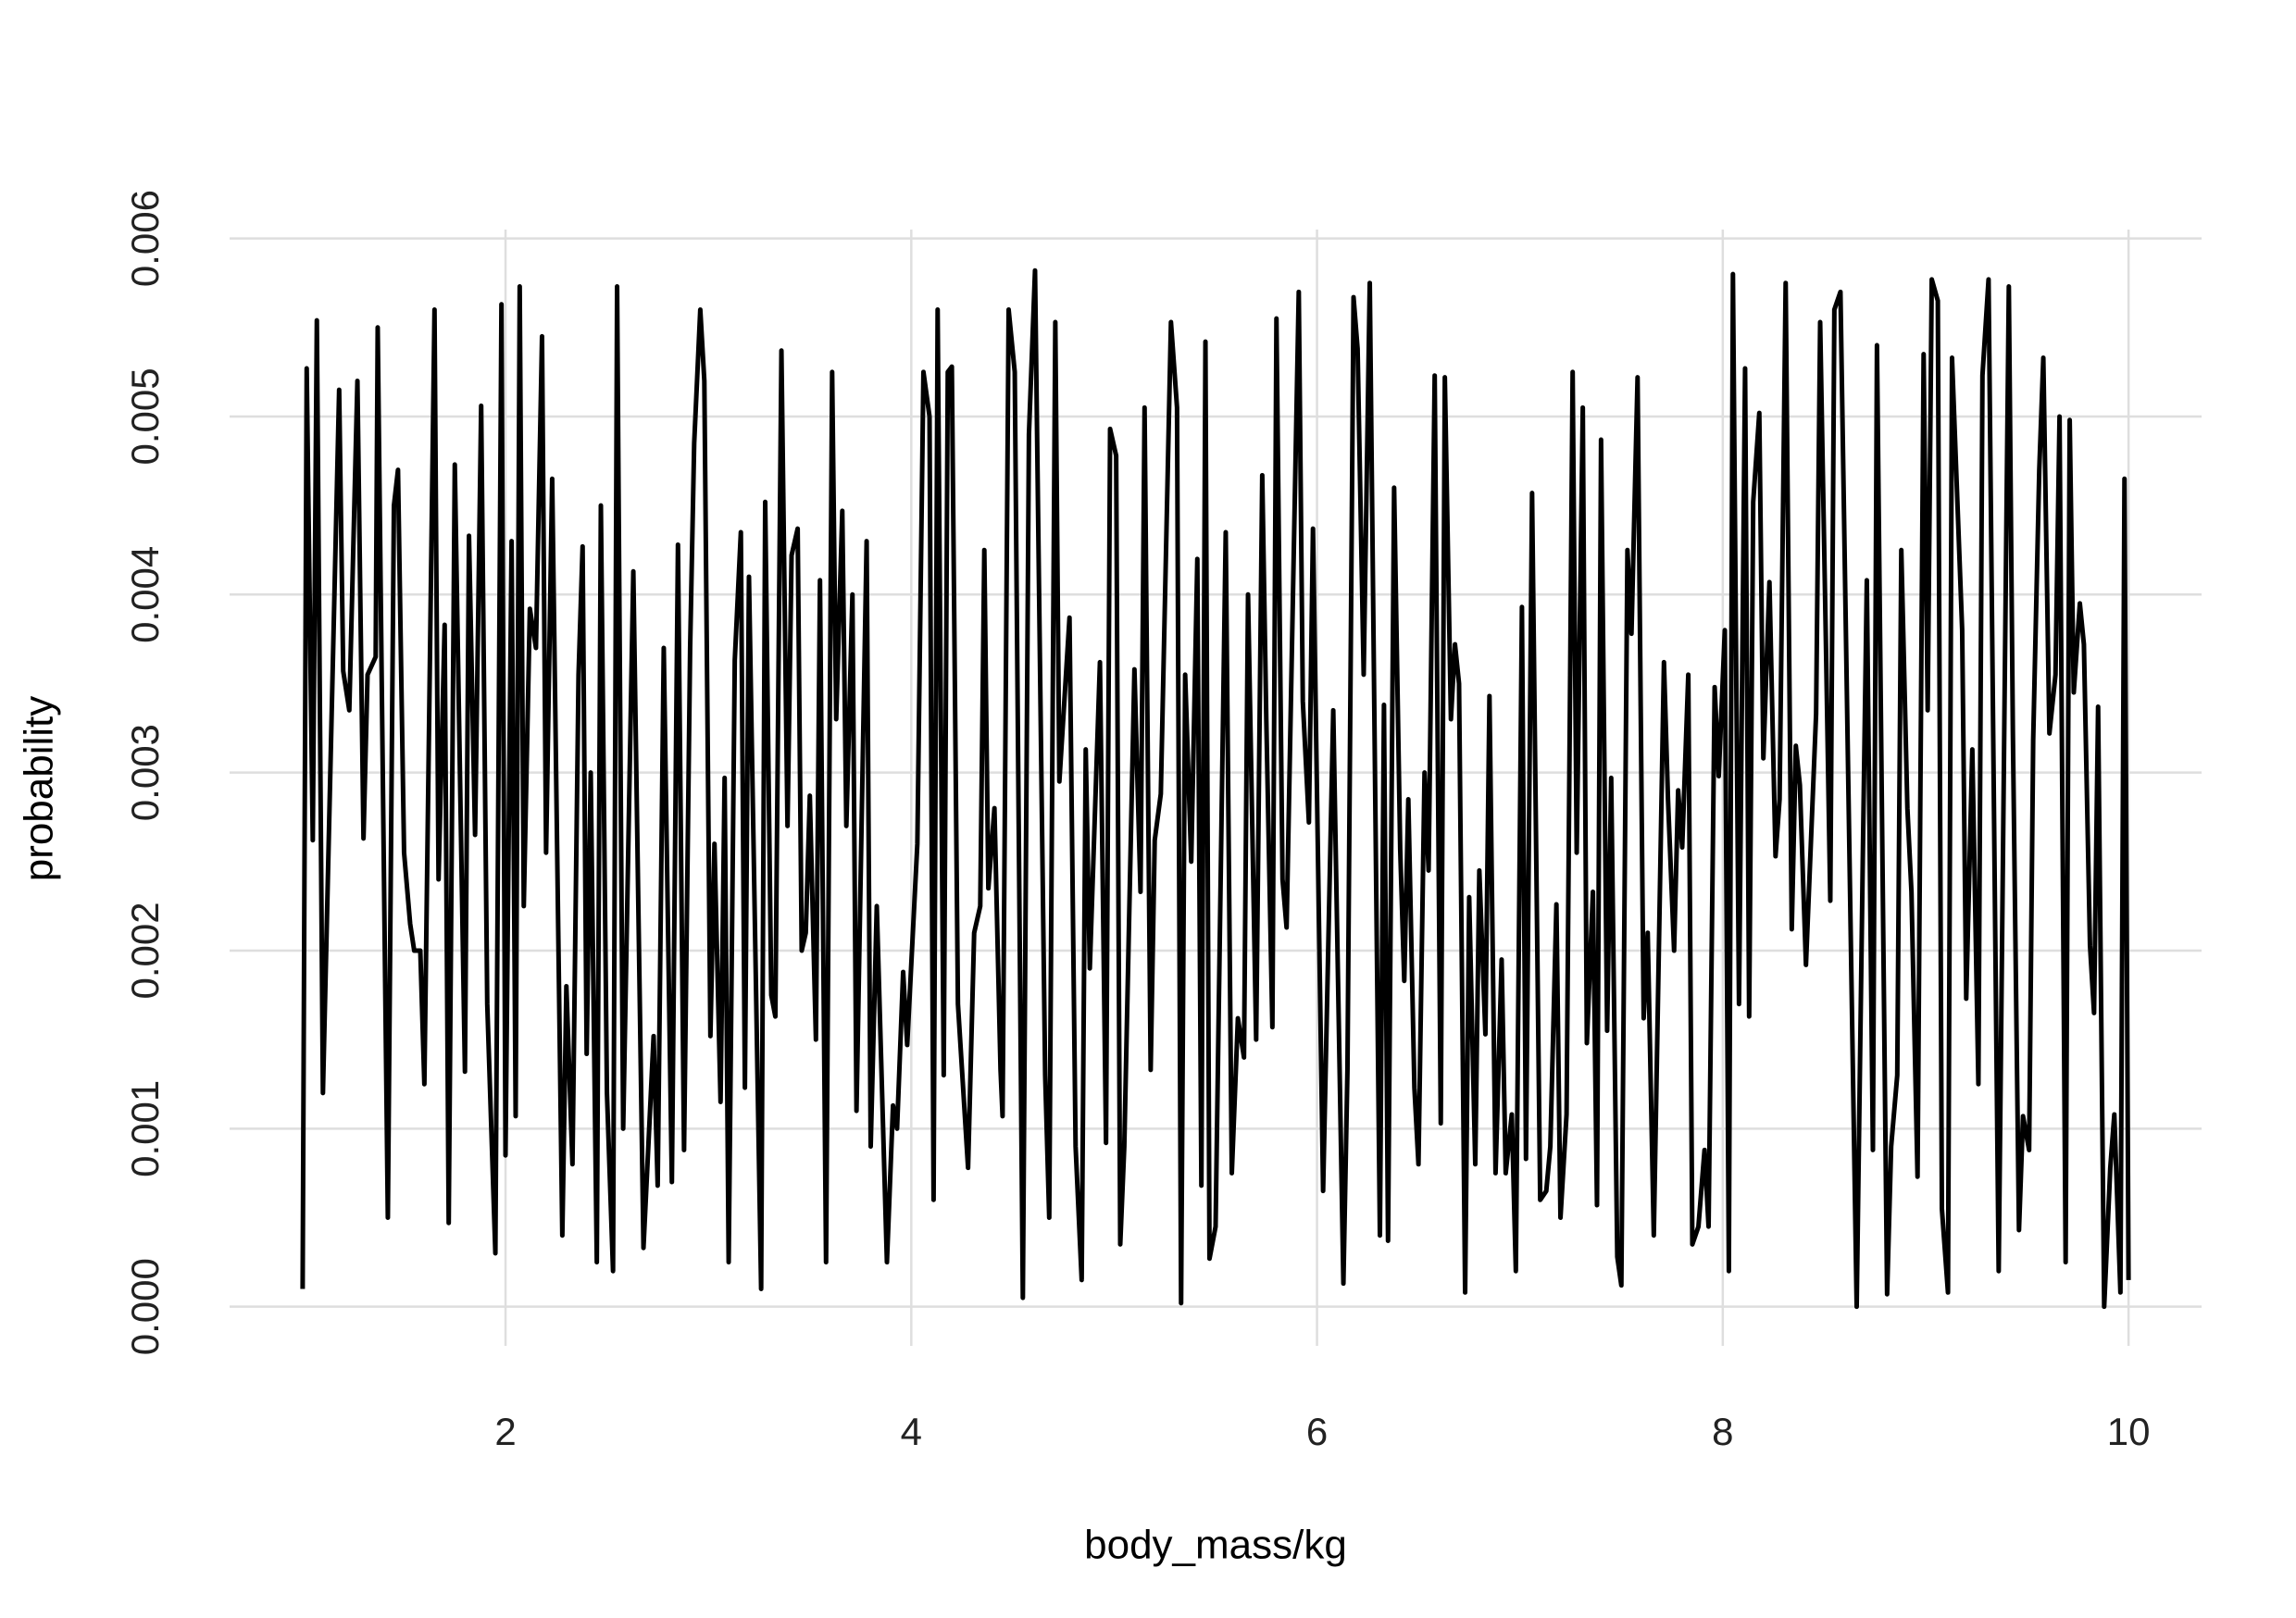 The width and height of the screenshot is (2296, 1618). I want to click on y-tick-label: 0.004, so click(145, 594).